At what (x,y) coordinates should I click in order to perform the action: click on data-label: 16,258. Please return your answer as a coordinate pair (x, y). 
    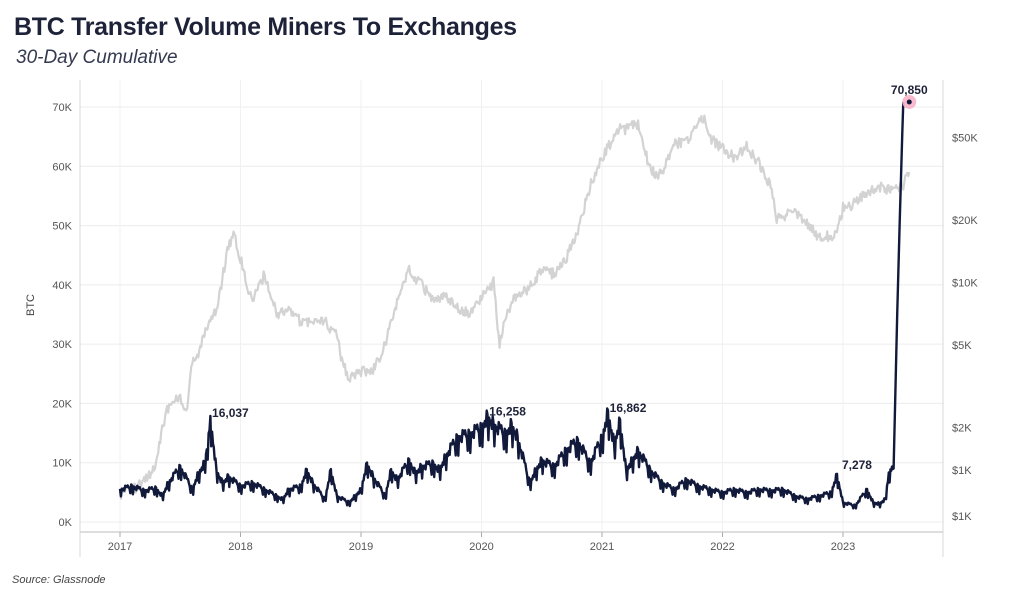
    Looking at the image, I should click on (507, 412).